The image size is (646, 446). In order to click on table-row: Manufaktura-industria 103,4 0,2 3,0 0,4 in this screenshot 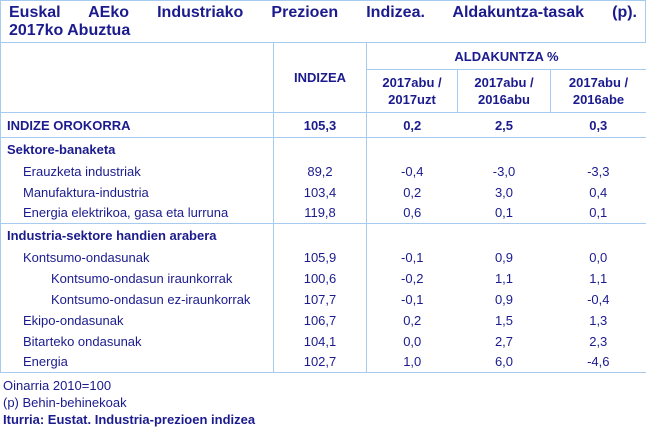, I will do `click(323, 192)`.